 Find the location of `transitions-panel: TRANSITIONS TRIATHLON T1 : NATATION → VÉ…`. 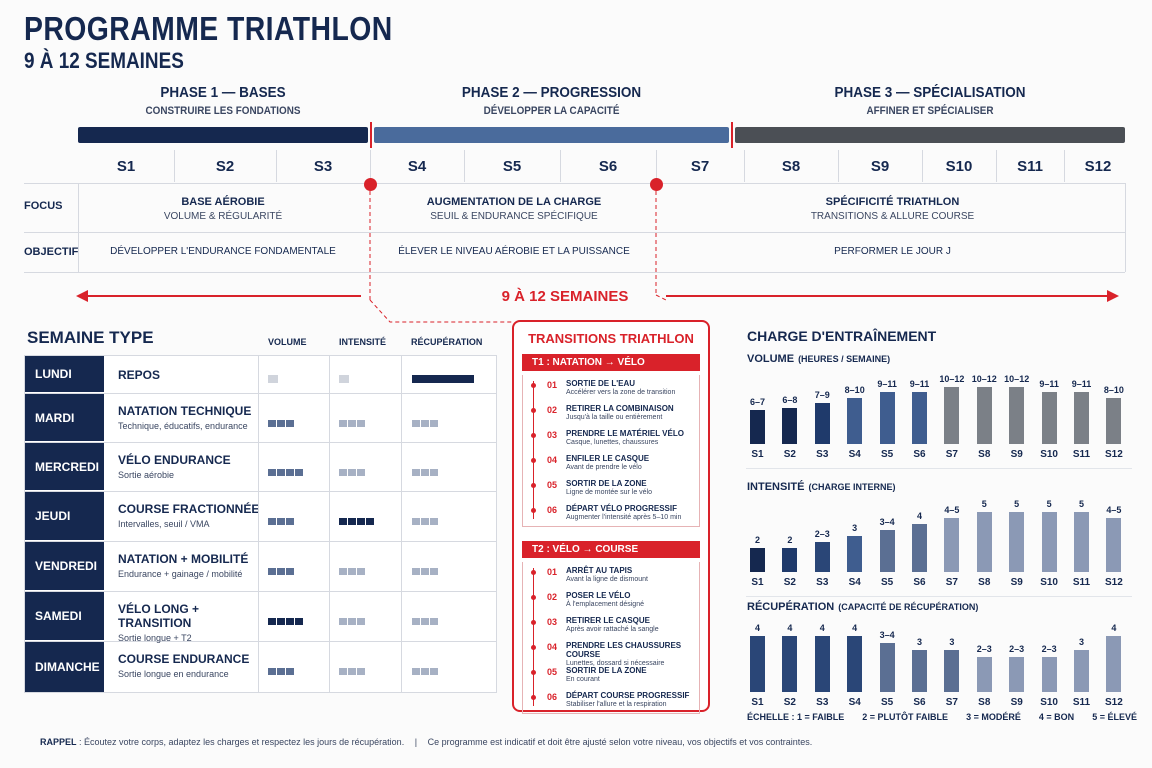

transitions-panel: TRANSITIONS TRIATHLON T1 : NATATION → VÉ… is located at coordinates (611, 517).